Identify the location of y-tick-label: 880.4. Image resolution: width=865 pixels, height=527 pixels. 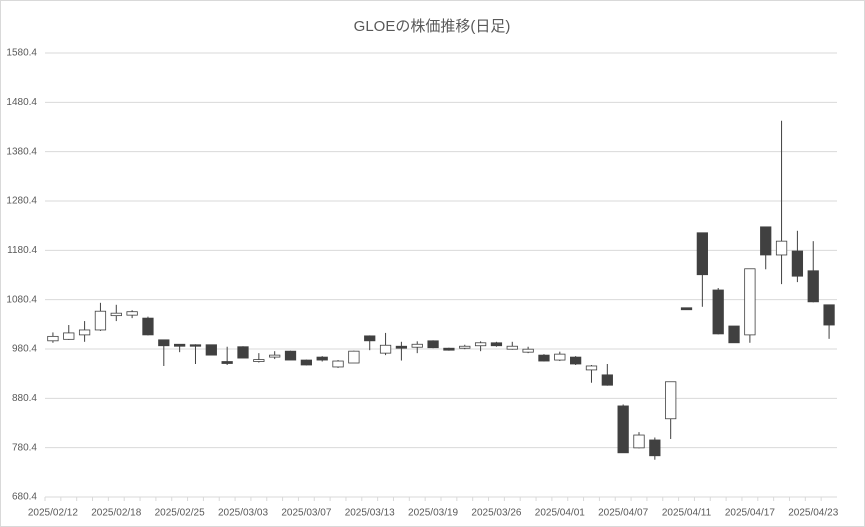
(24, 398).